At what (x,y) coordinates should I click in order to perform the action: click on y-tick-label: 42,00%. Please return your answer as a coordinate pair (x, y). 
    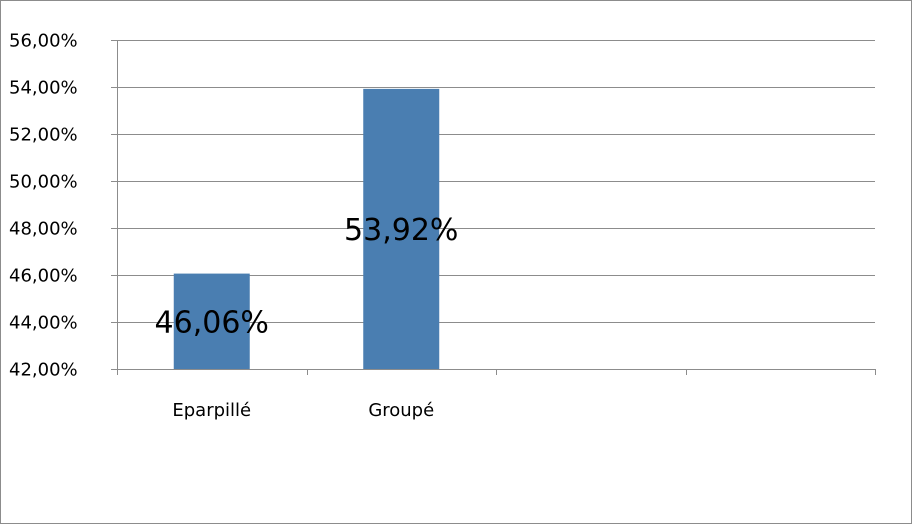
    Looking at the image, I should click on (43, 370).